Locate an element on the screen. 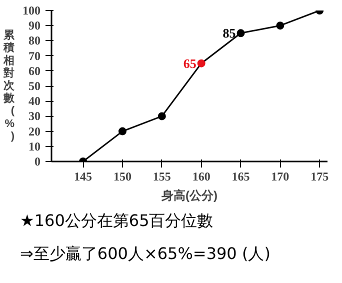 Image resolution: width=342 pixels, height=283 pixels. x-tick-label: 155 is located at coordinates (161, 177).